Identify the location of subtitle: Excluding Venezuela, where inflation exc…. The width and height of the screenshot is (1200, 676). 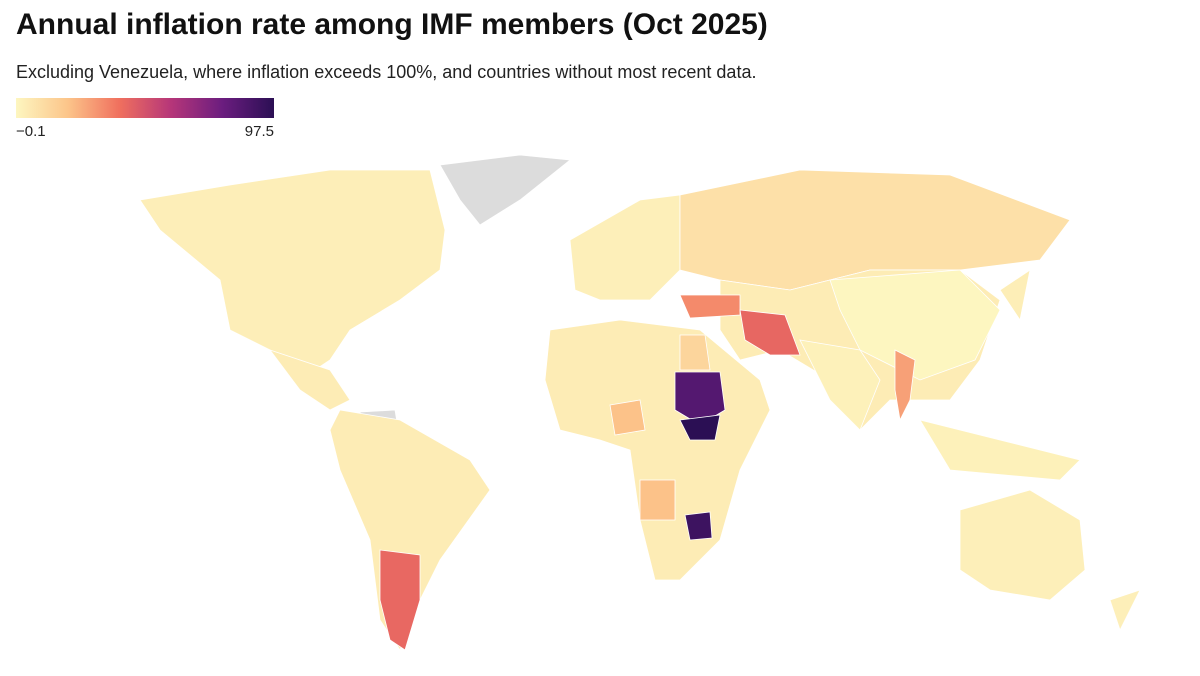
(386, 72).